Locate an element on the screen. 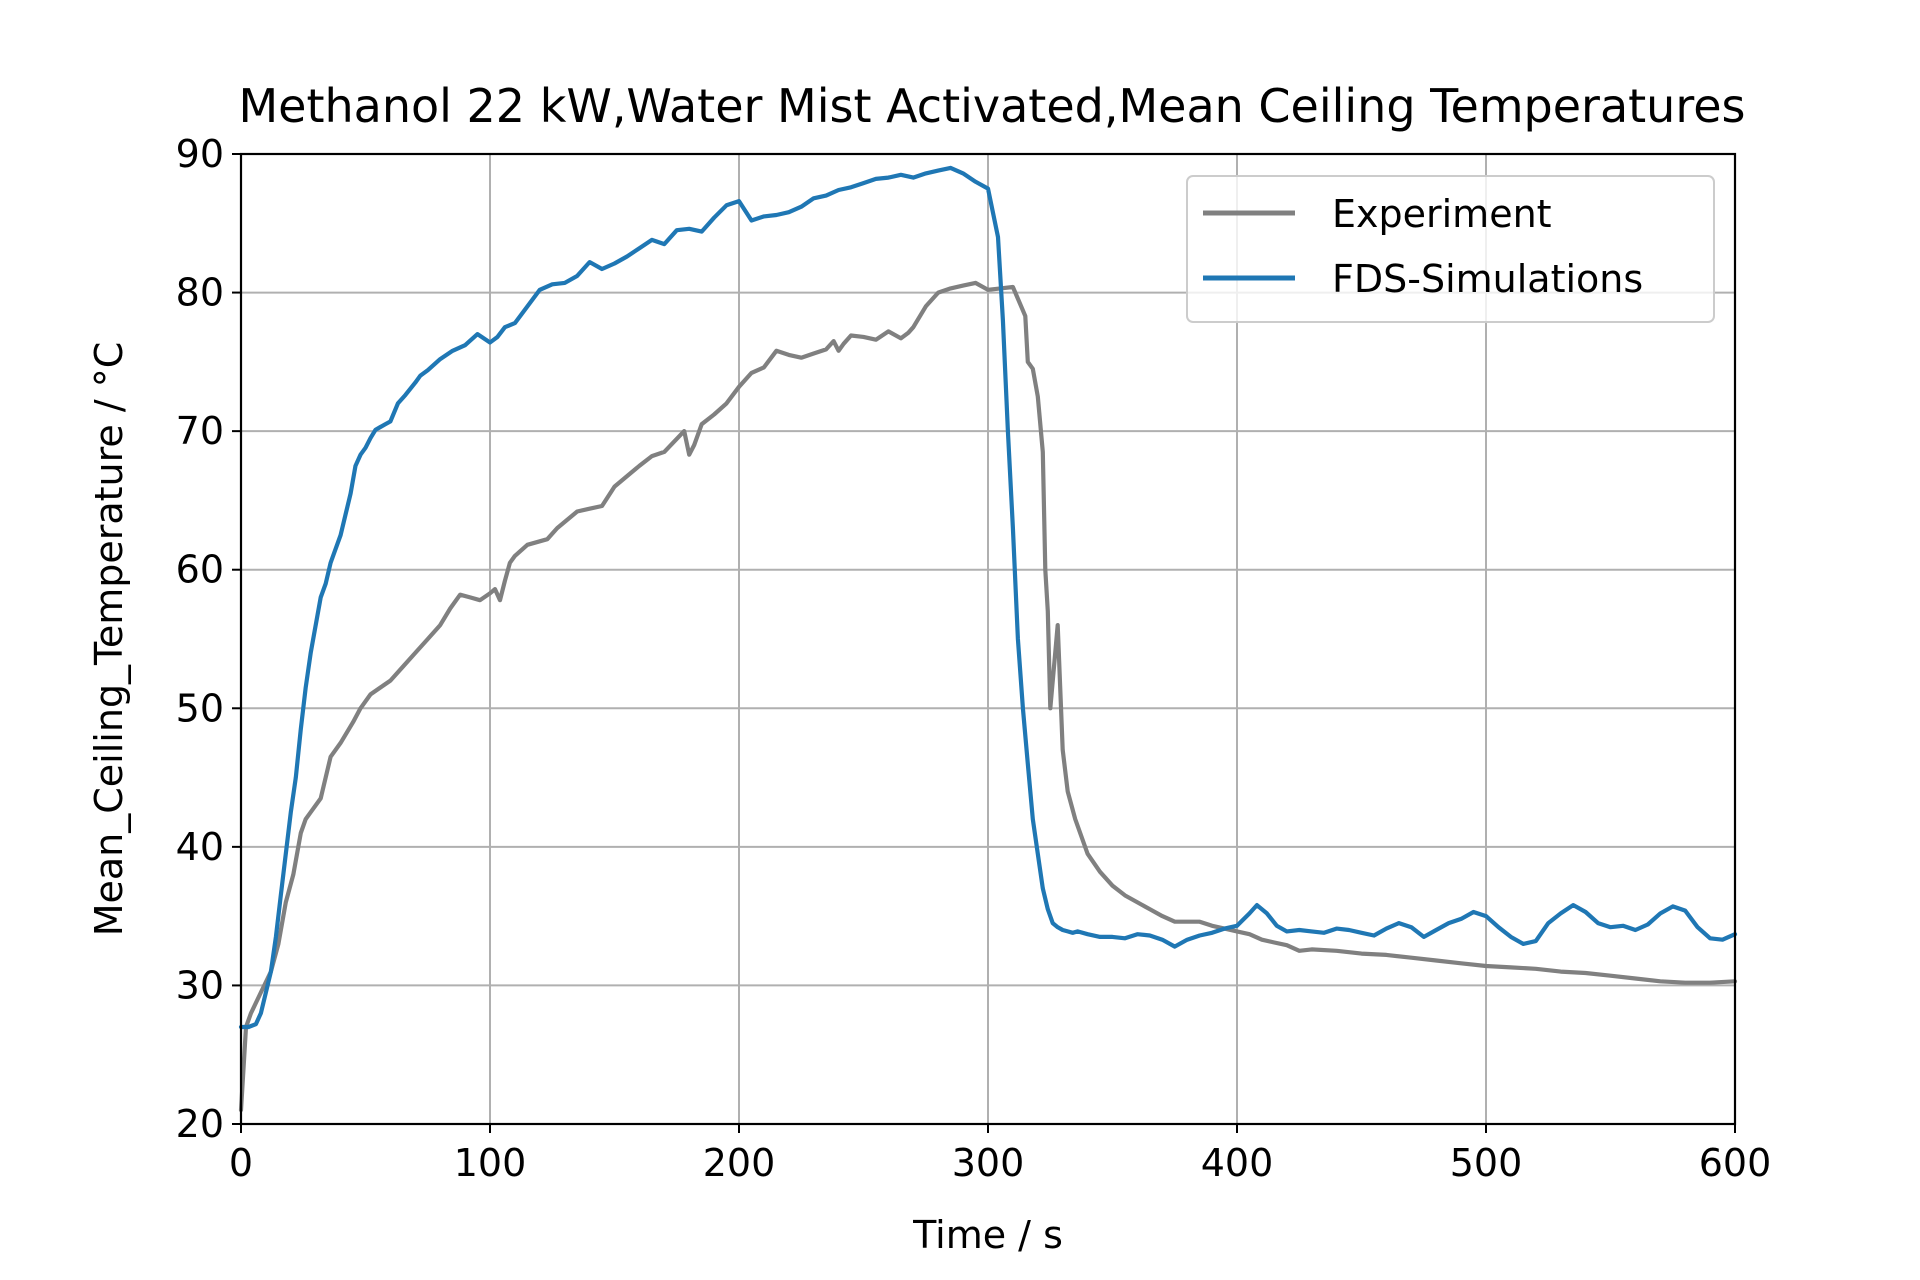  y-tick-label: 20 is located at coordinates (200, 1124).